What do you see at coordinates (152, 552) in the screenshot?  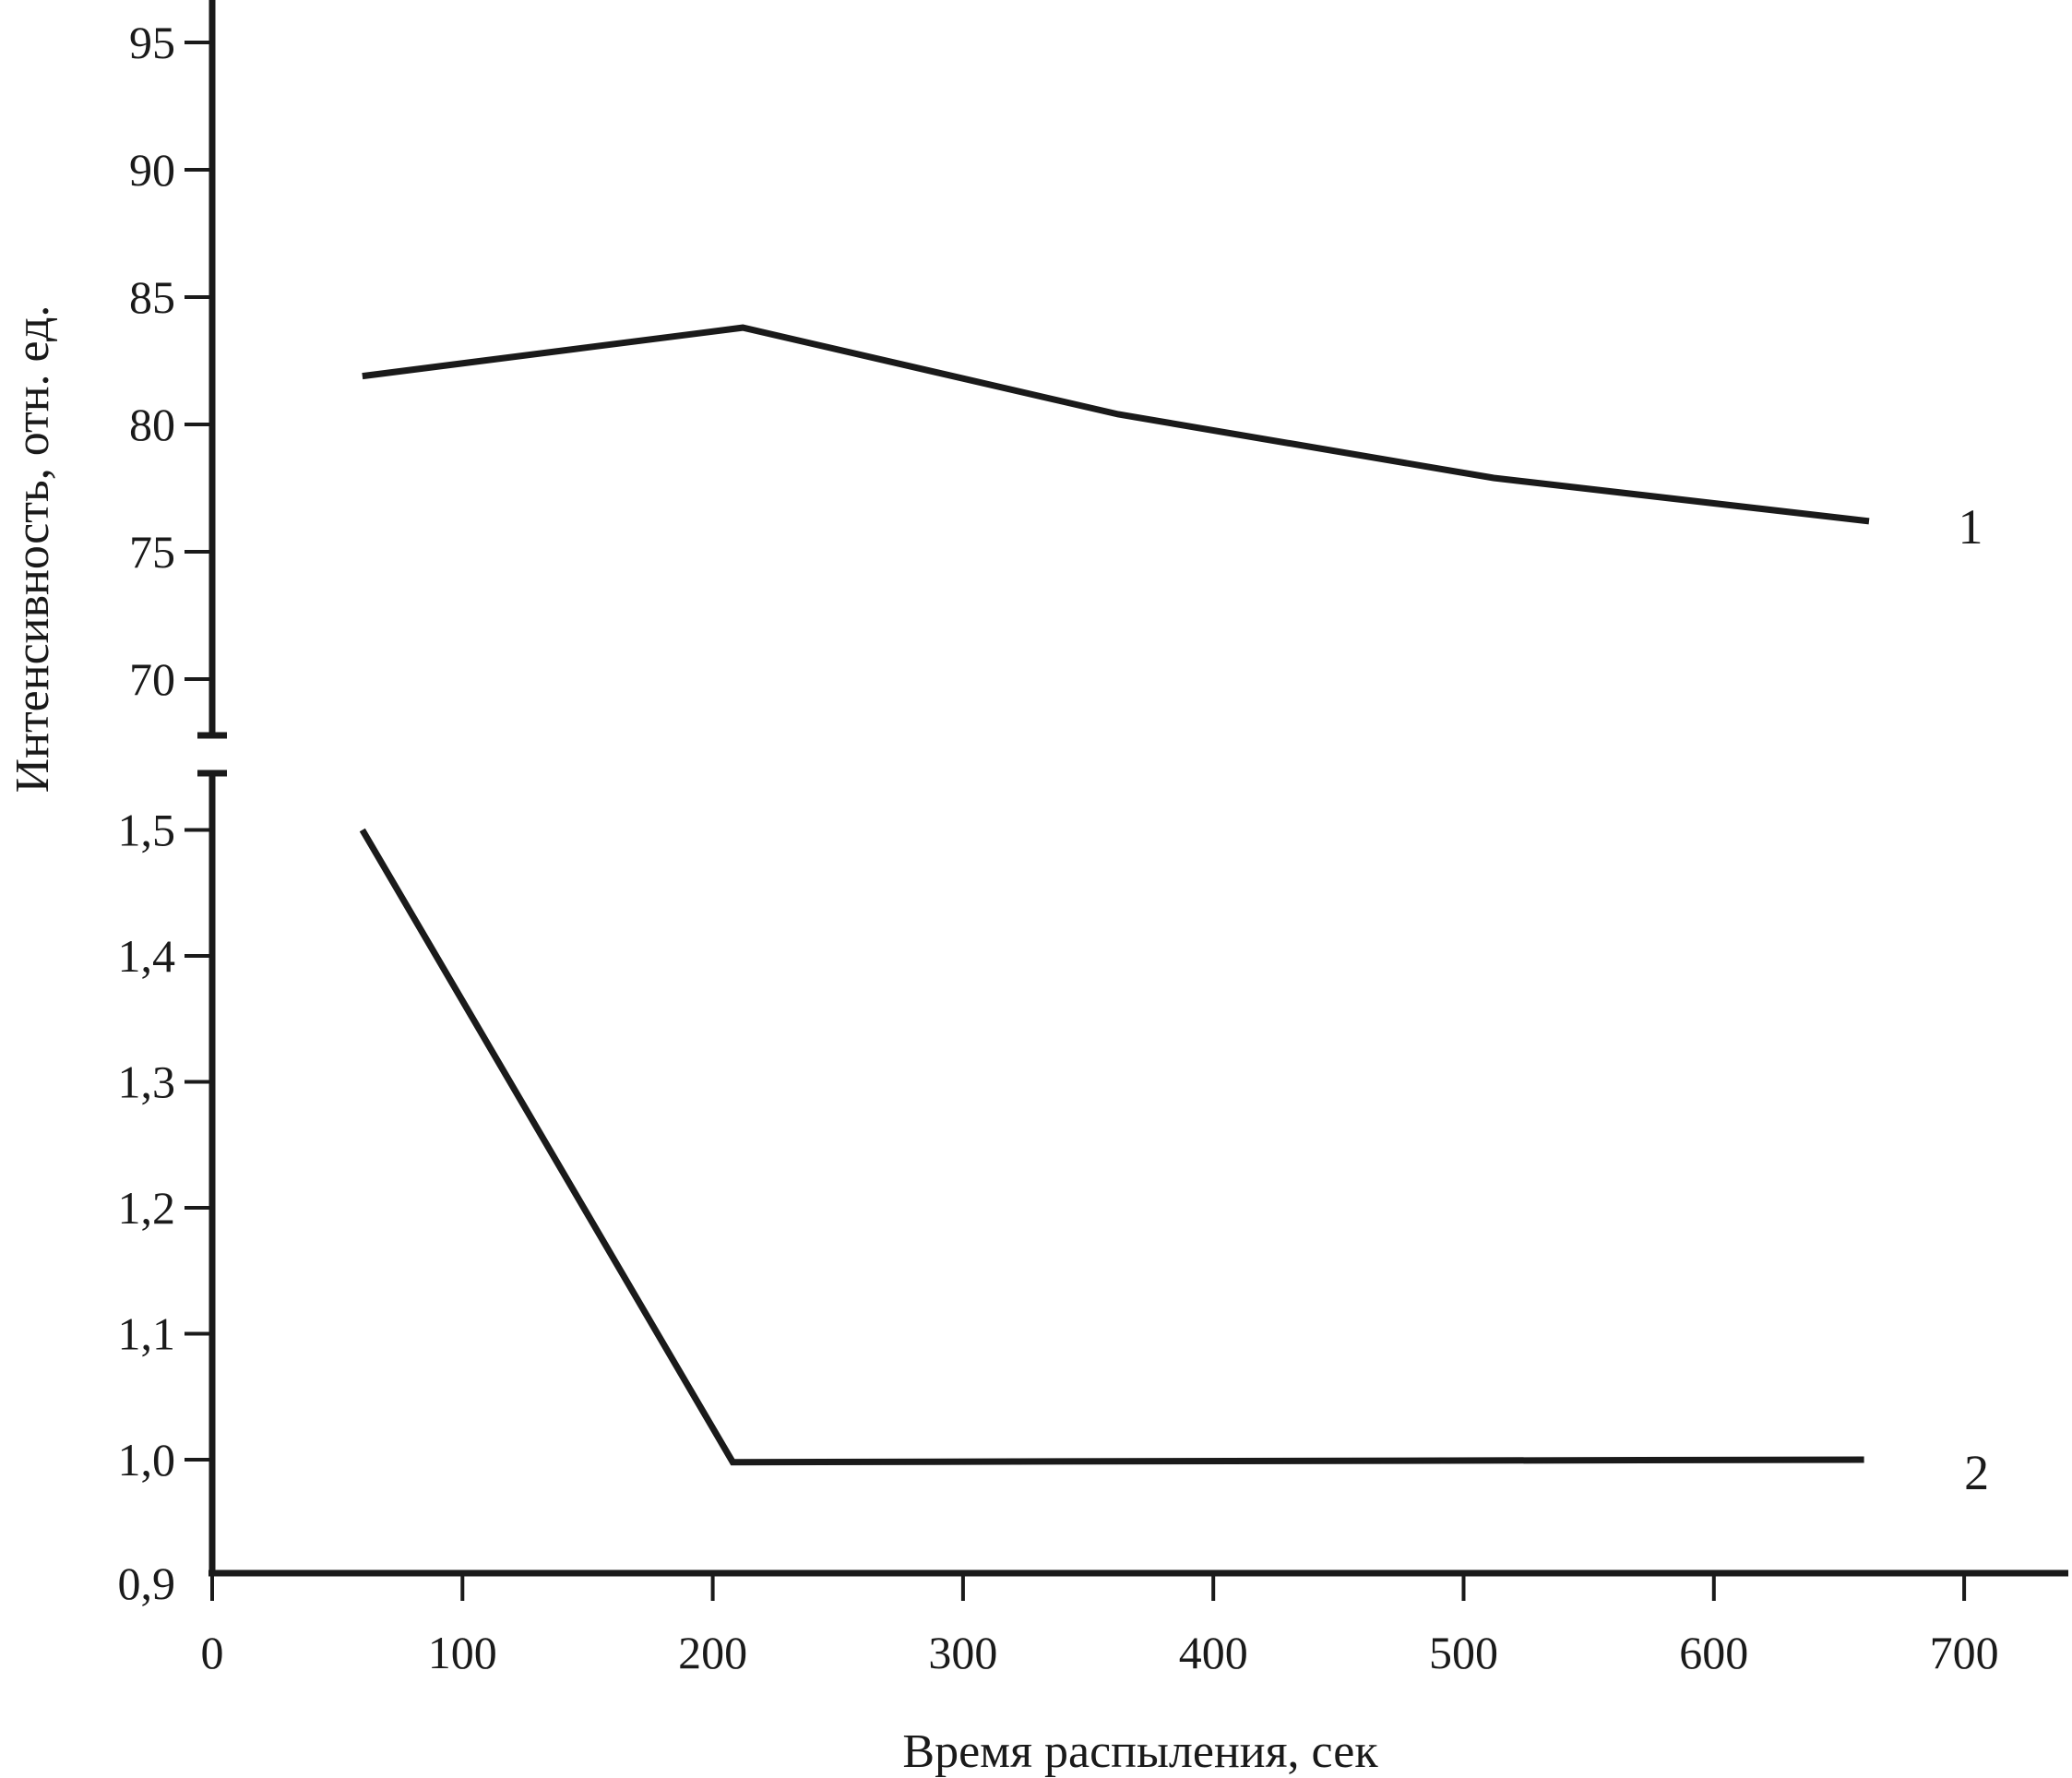 I see `y-upper-tick-label: 75` at bounding box center [152, 552].